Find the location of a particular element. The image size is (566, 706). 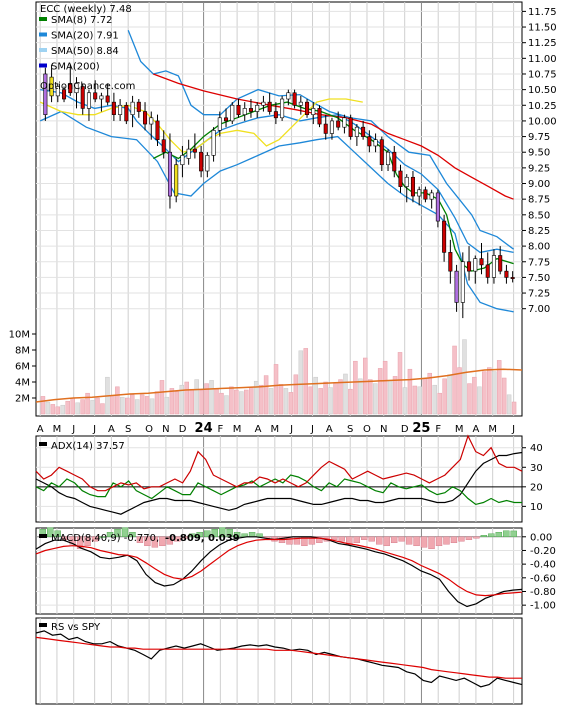

y-tick-label: 10.75 is located at coordinates (542, 74).